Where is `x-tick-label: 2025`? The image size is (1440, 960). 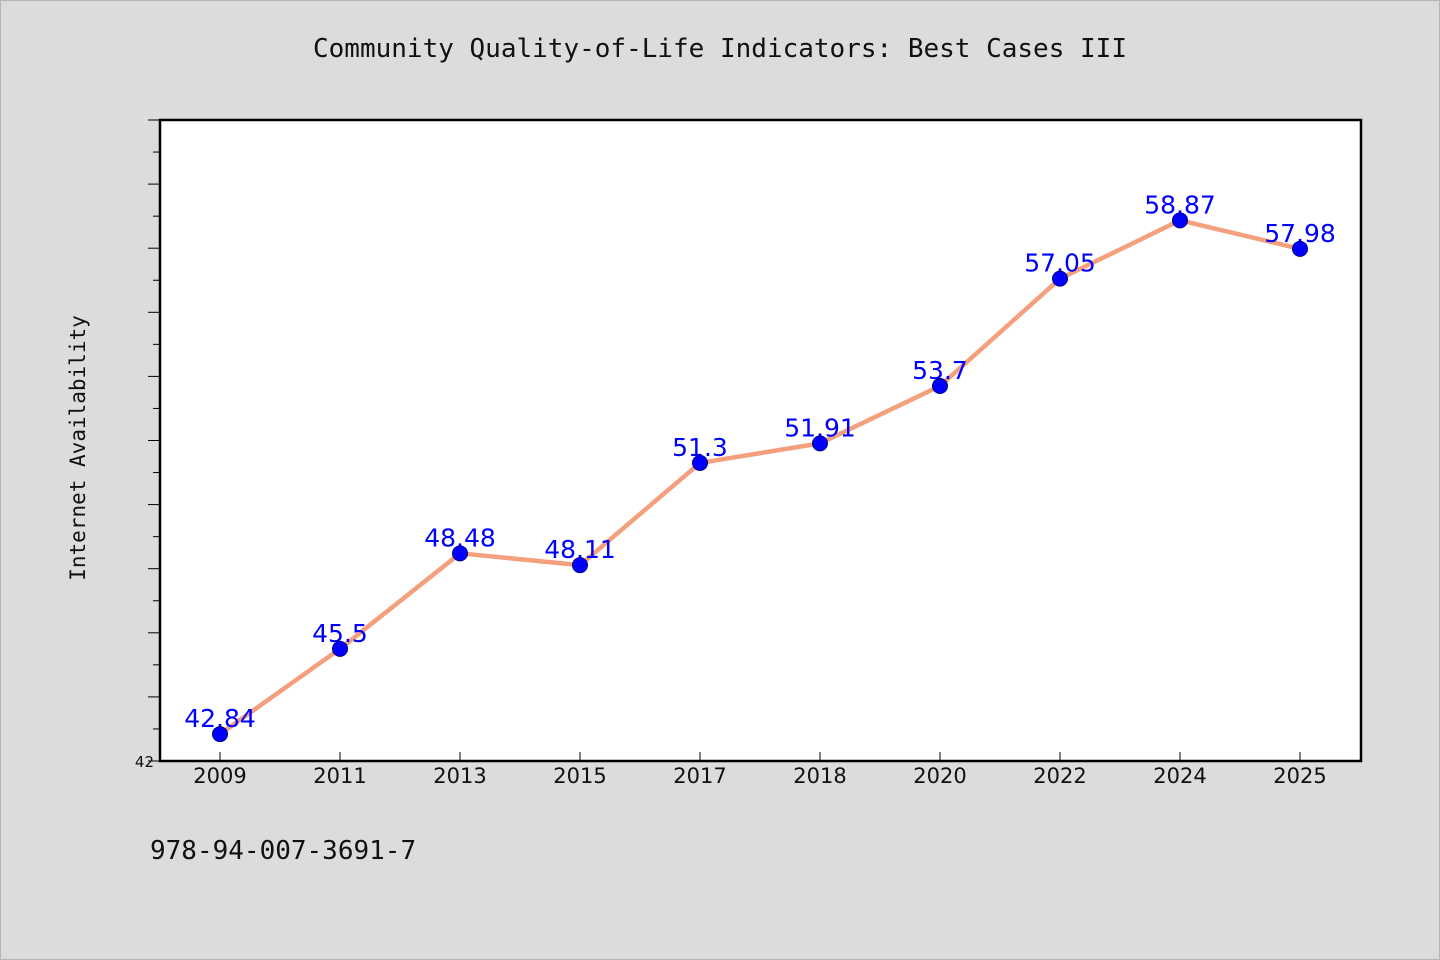 x-tick-label: 2025 is located at coordinates (1299, 776).